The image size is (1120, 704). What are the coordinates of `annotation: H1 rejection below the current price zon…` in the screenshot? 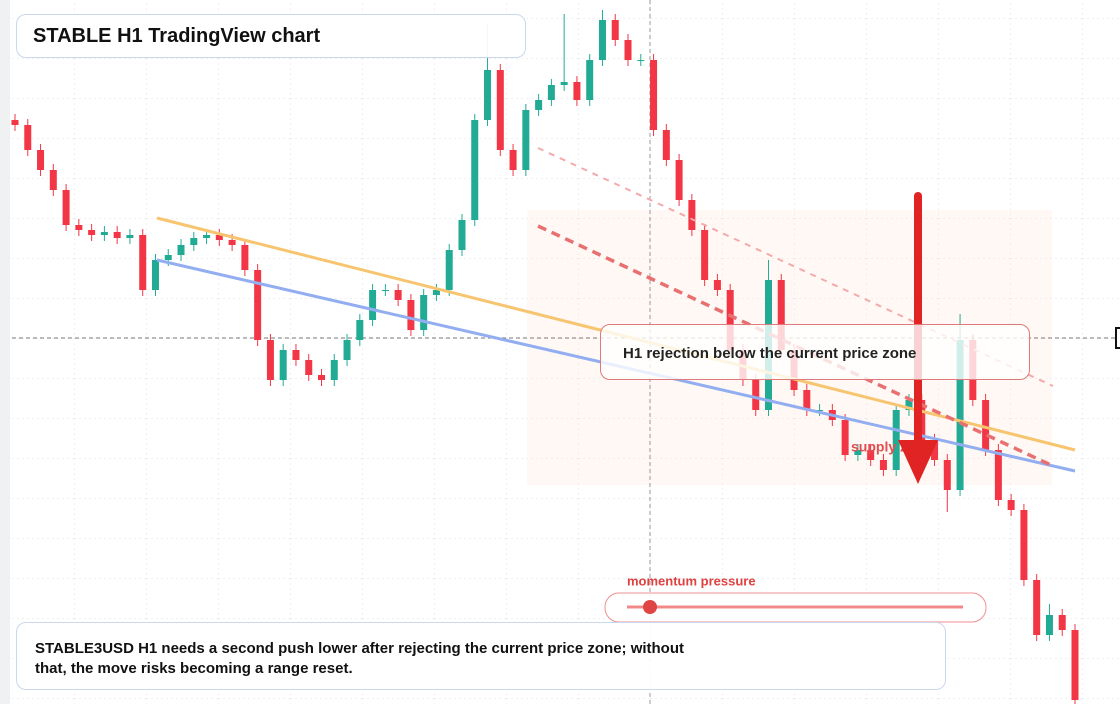 It's located at (770, 353).